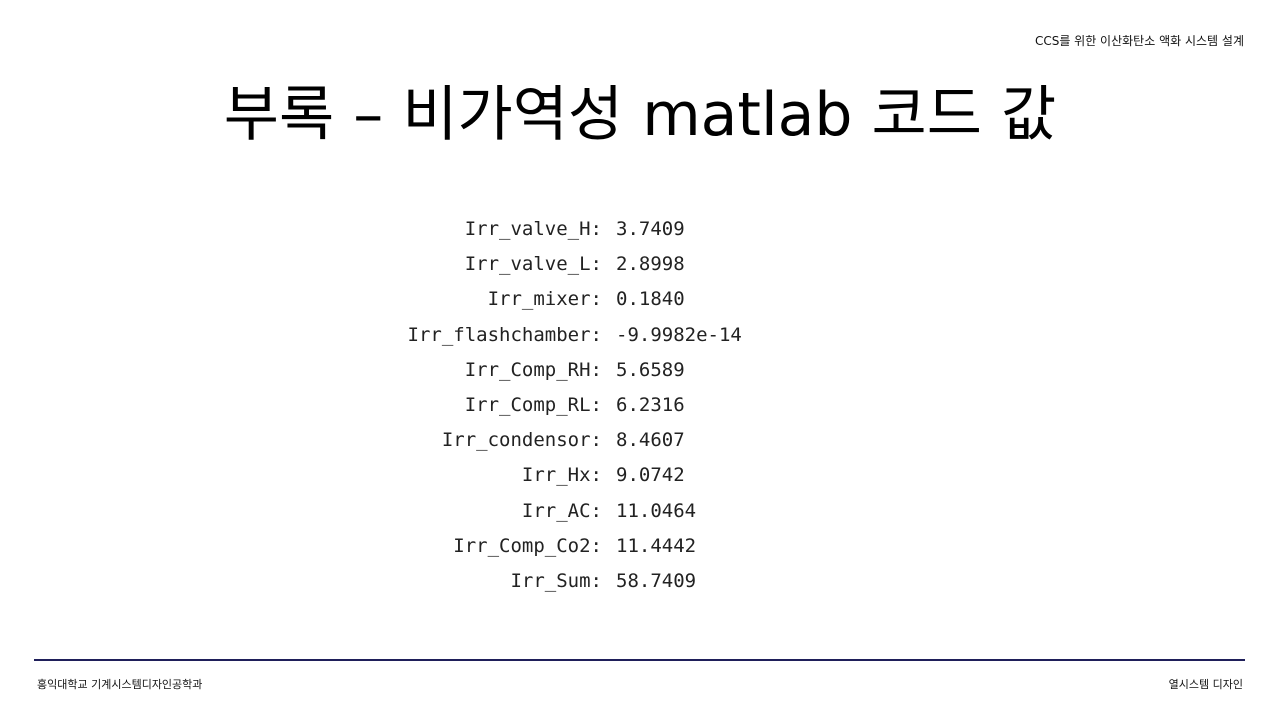 The image size is (1280, 720). I want to click on result-value: 9.0742, so click(650, 475).